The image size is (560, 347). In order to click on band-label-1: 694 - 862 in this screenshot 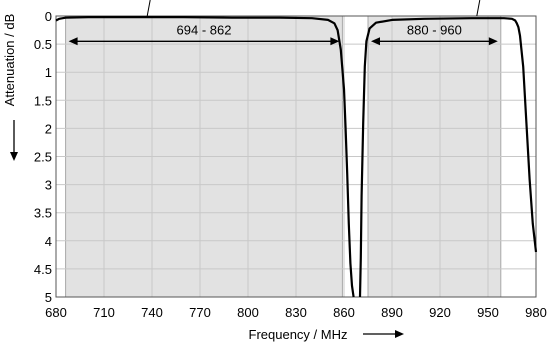, I will do `click(204, 29)`.